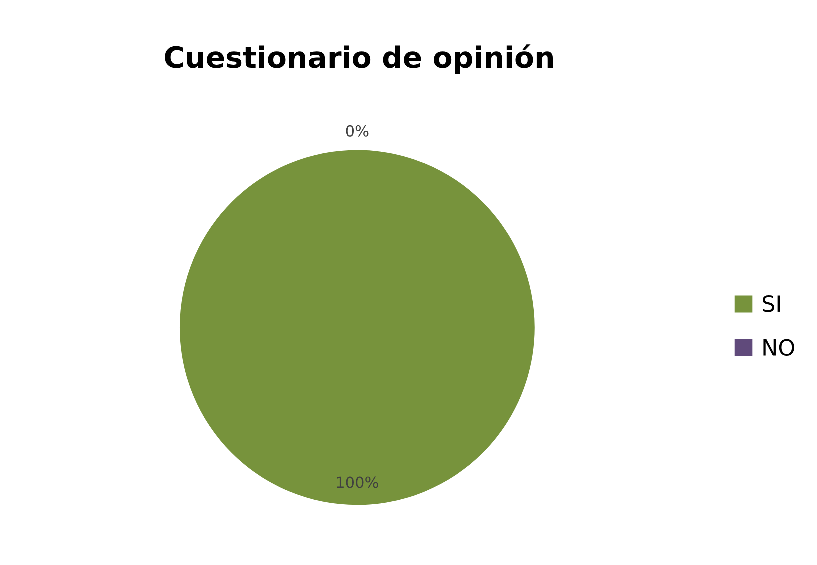  Describe the element at coordinates (359, 59) in the screenshot. I see `chart-title: Cuestionario de opinión` at that location.